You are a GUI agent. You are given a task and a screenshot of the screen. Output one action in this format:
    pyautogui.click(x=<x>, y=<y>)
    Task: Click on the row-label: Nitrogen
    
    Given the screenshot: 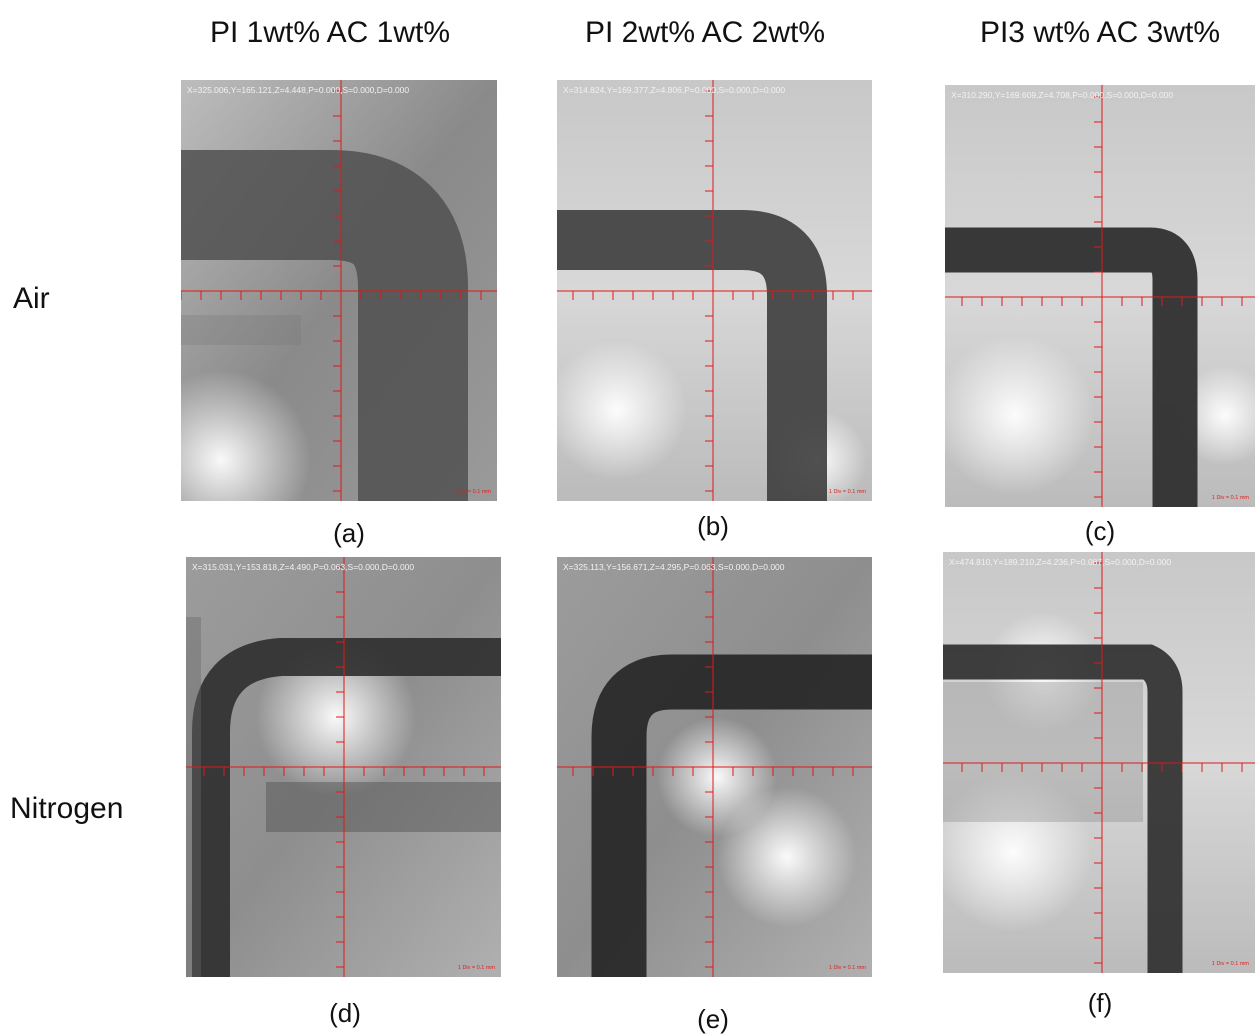 What is the action you would take?
    pyautogui.click(x=66, y=808)
    